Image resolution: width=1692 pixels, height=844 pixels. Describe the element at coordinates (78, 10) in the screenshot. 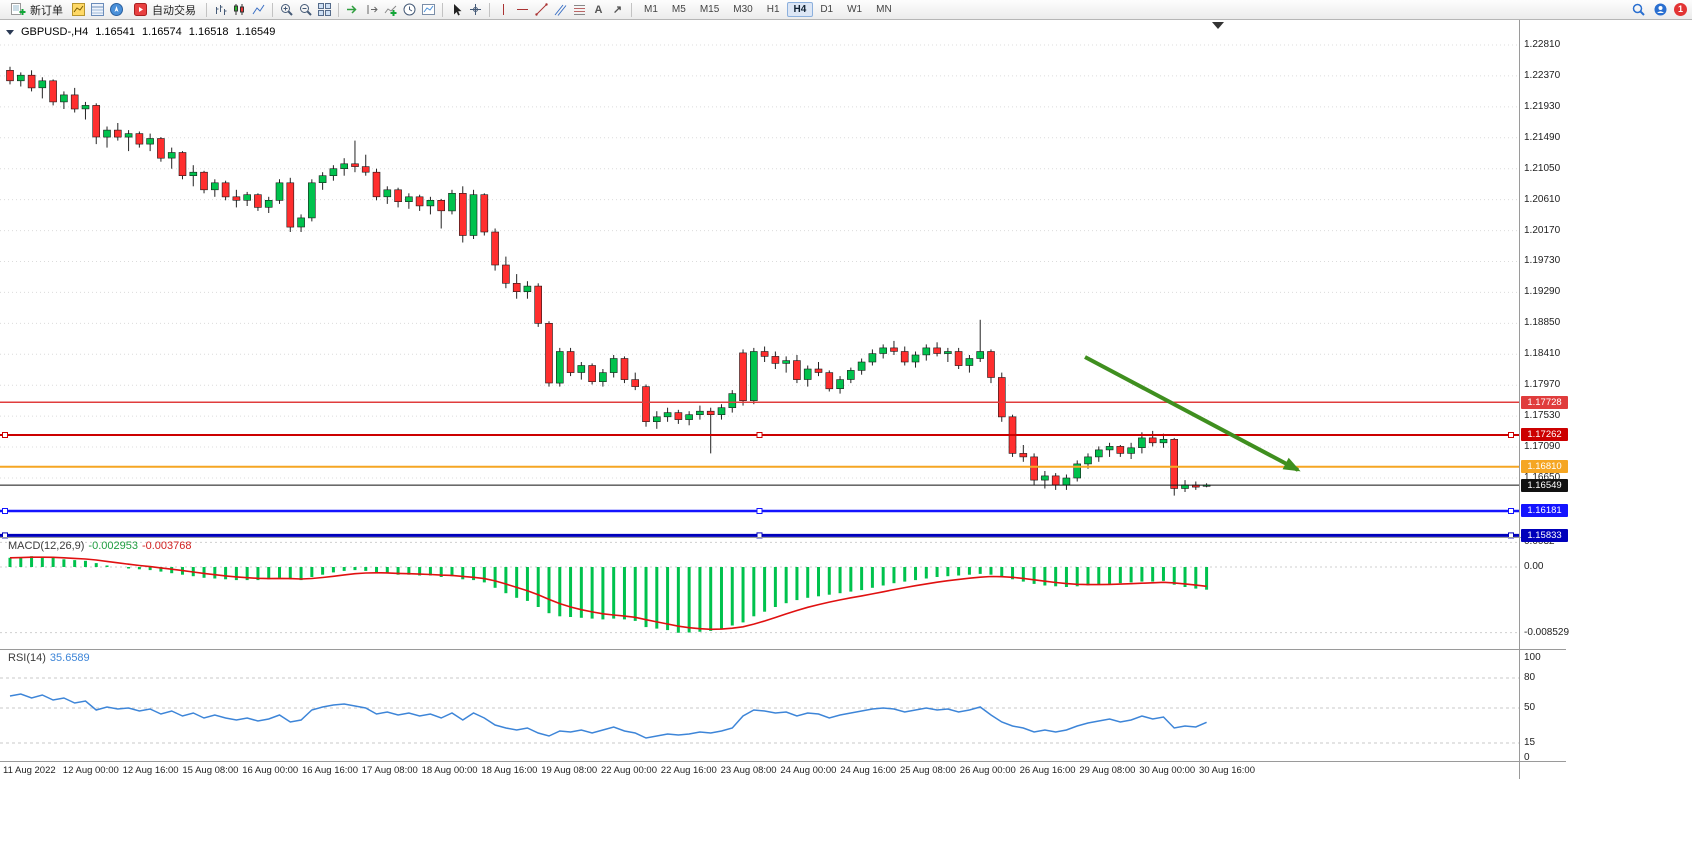

I see `market-watch-icon` at that location.